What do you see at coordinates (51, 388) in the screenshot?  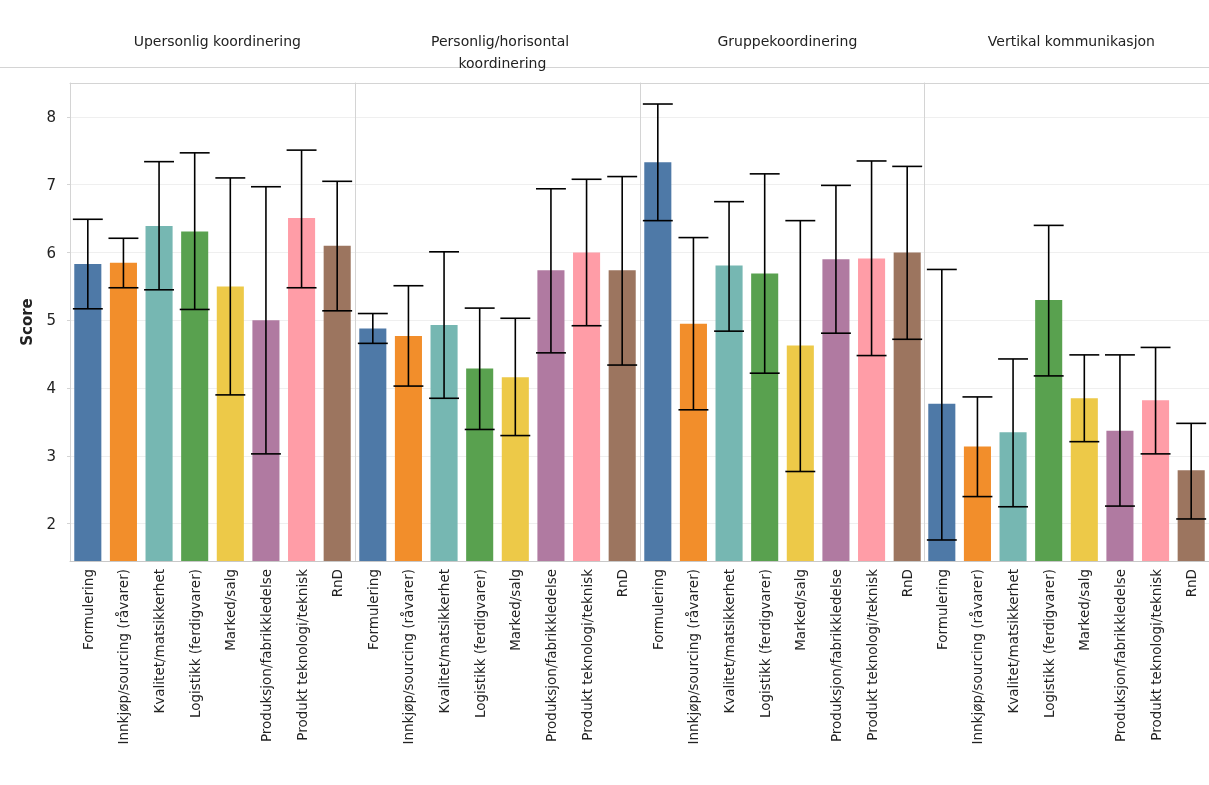 I see `y-tick-label: 4` at bounding box center [51, 388].